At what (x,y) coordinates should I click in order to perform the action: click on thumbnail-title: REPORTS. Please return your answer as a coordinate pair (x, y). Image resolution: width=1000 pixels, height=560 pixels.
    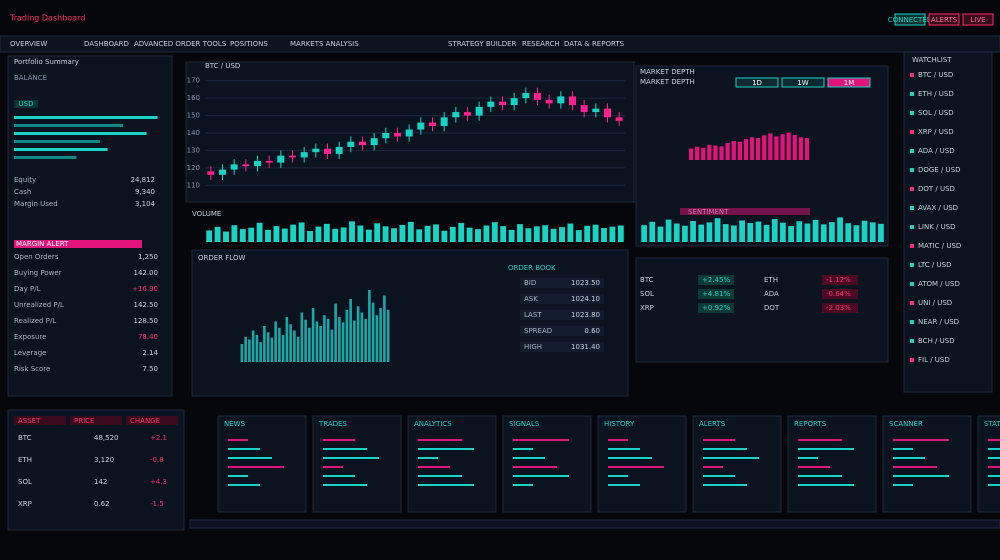
    Looking at the image, I should click on (810, 424).